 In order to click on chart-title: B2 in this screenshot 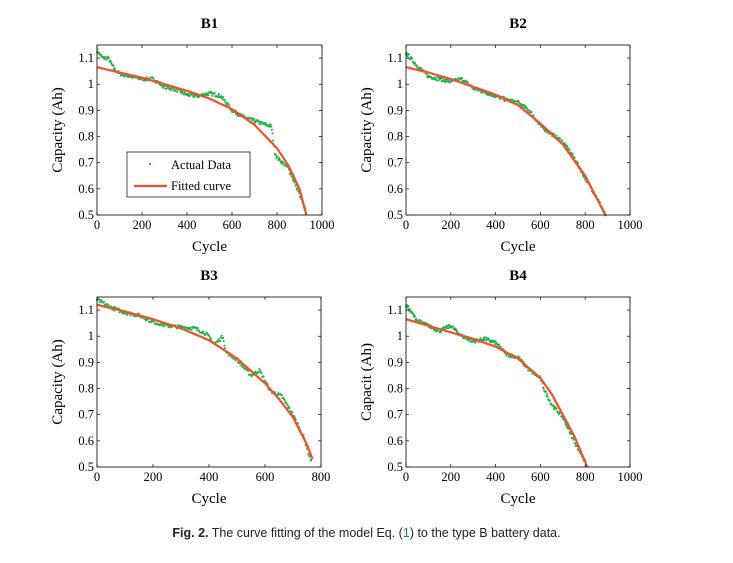, I will do `click(518, 24)`.